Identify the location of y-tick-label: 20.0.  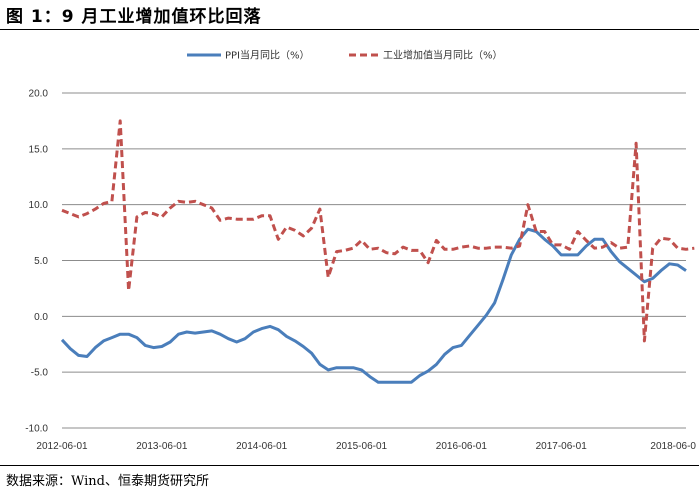
(39, 94).